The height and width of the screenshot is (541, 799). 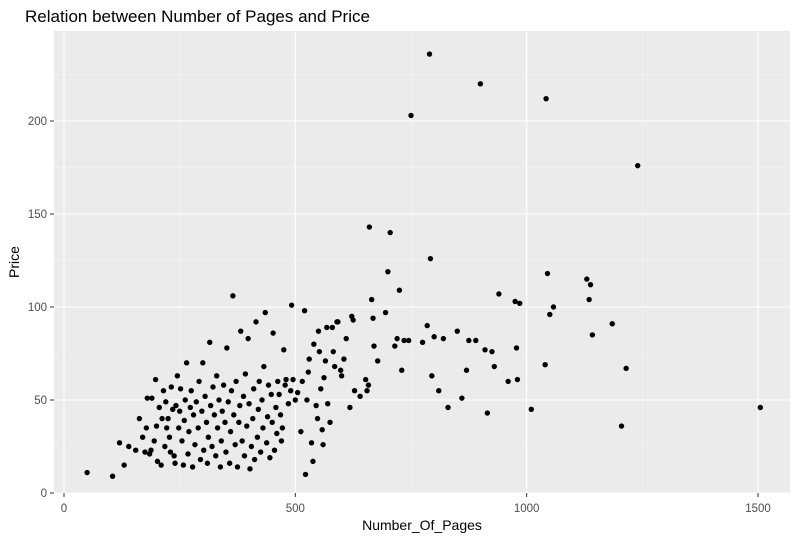 What do you see at coordinates (64, 509) in the screenshot?
I see `x-tick-label: 0` at bounding box center [64, 509].